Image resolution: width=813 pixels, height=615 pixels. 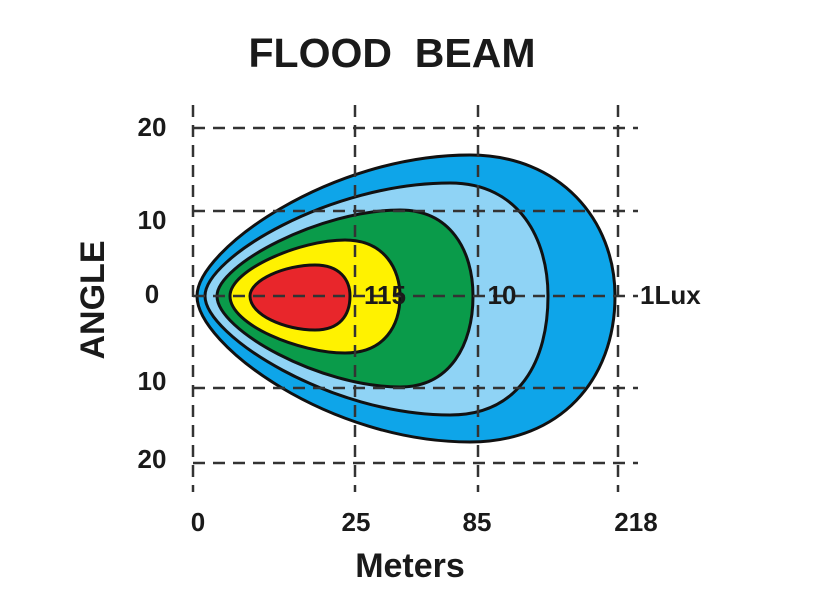 I want to click on contour-red, so click(x=300, y=297).